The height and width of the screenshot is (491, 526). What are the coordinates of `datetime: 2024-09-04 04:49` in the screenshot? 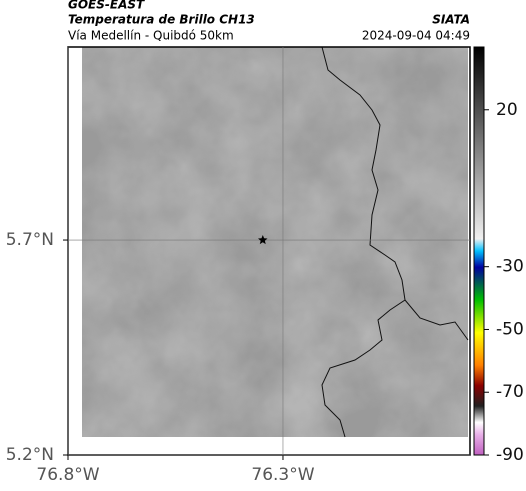 It's located at (416, 36).